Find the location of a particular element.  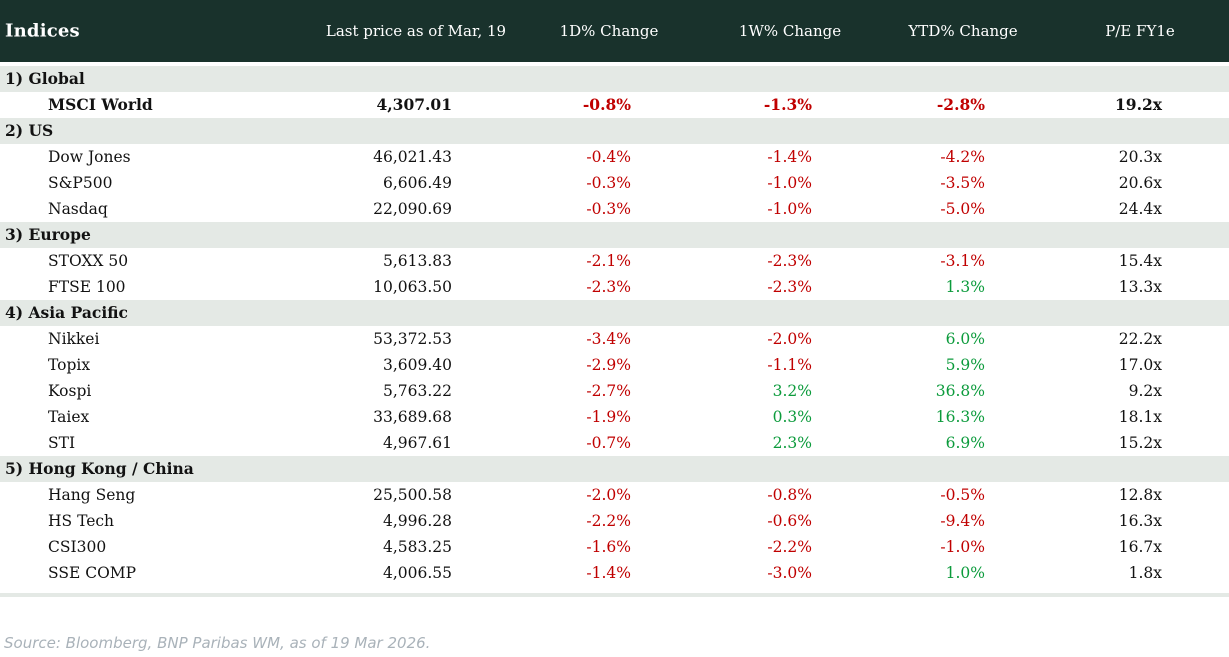

index-name-cell: FTSE 100 is located at coordinates (87, 287).